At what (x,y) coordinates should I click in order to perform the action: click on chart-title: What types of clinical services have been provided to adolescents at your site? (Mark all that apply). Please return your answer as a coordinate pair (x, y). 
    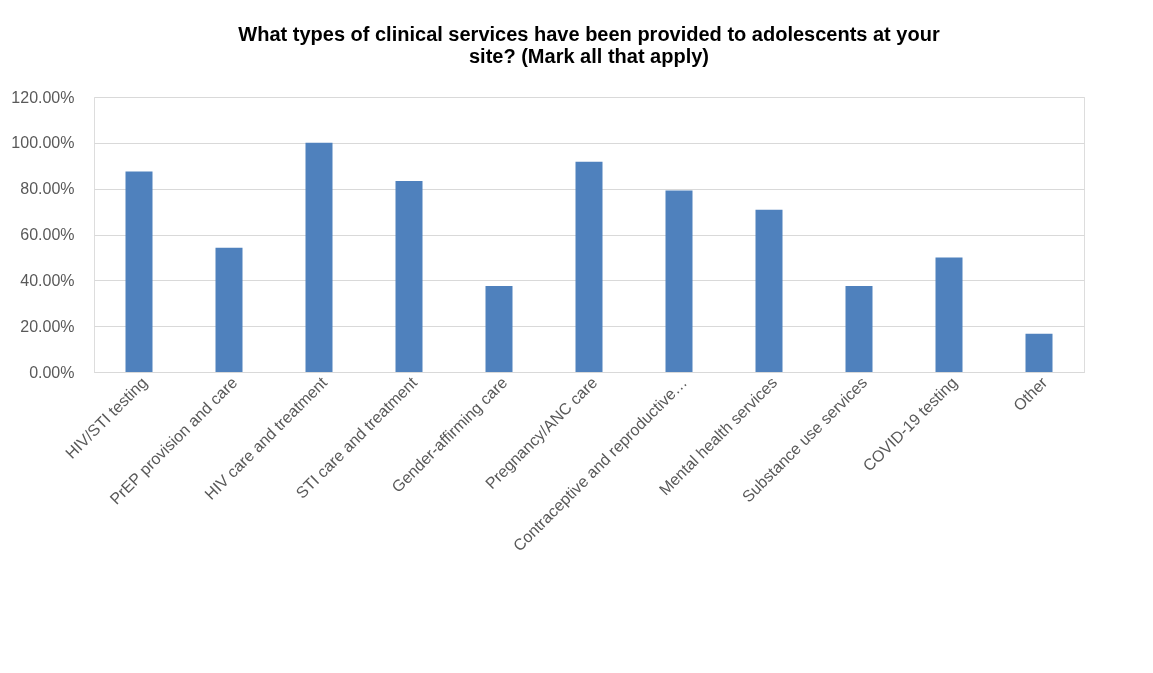
    Looking at the image, I should click on (589, 45).